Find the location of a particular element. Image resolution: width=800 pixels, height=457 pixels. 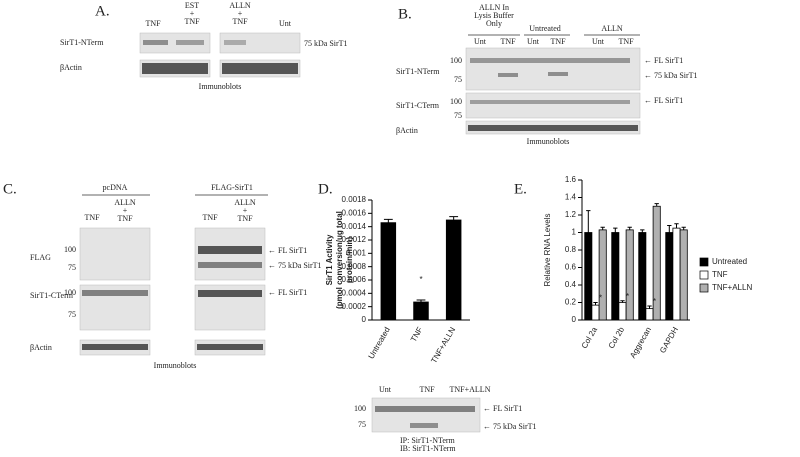

lane-label: EST is located at coordinates (192, 5).